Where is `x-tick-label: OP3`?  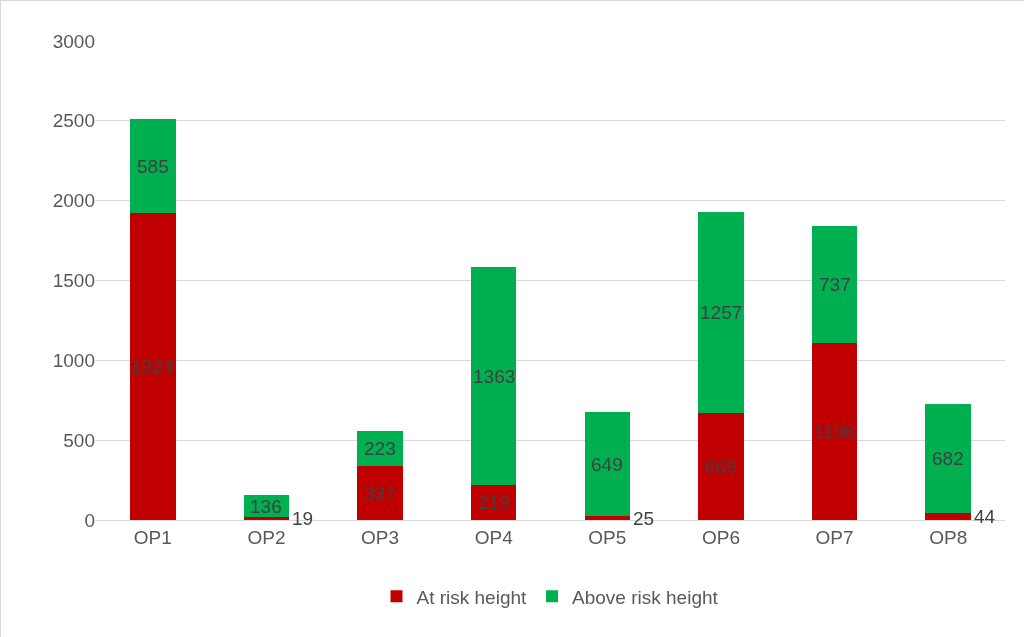 x-tick-label: OP3 is located at coordinates (380, 537).